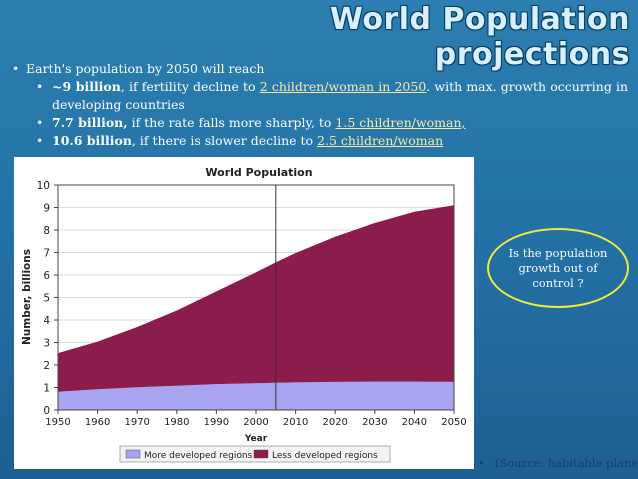  What do you see at coordinates (216, 422) in the screenshot?
I see `x-tick-label: 1990` at bounding box center [216, 422].